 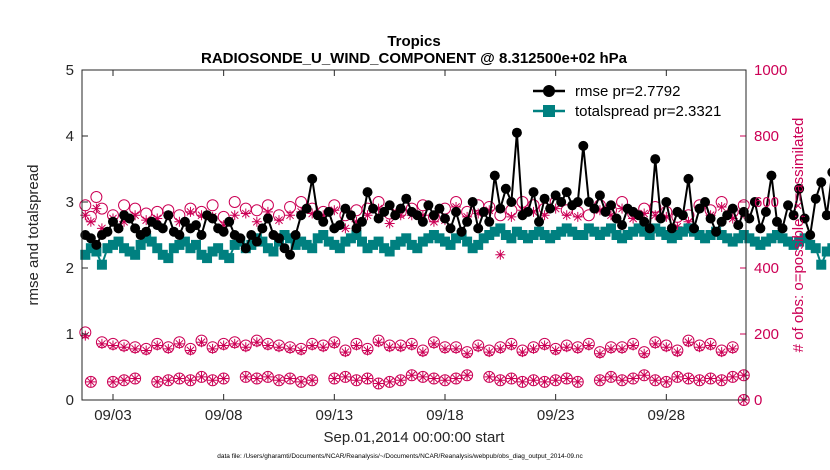 What do you see at coordinates (766, 334) in the screenshot?
I see `y-tick-label-right: 200` at bounding box center [766, 334].